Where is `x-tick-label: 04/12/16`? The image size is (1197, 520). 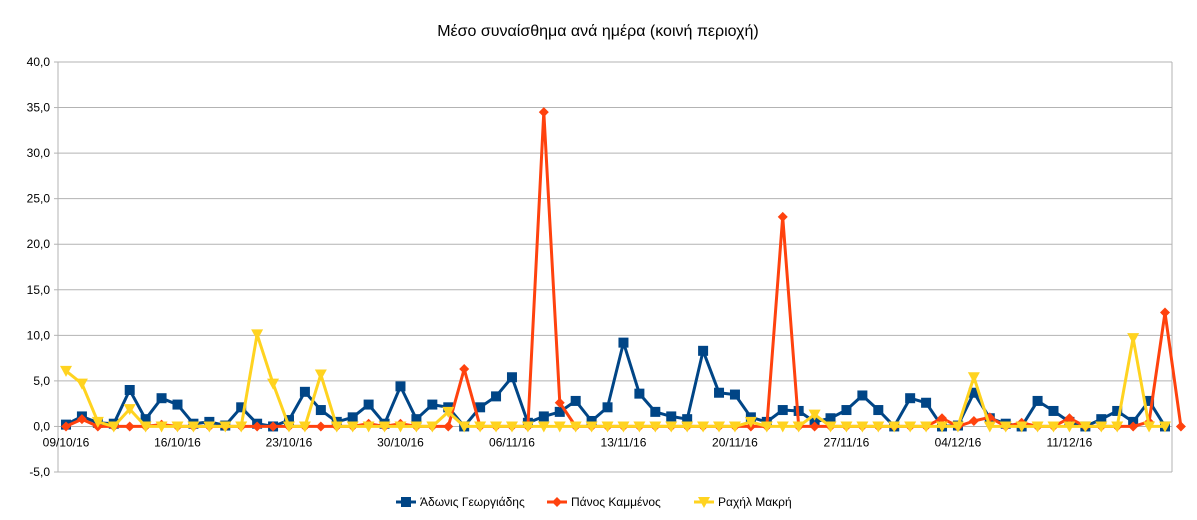 x-tick-label: 04/12/16 is located at coordinates (958, 442).